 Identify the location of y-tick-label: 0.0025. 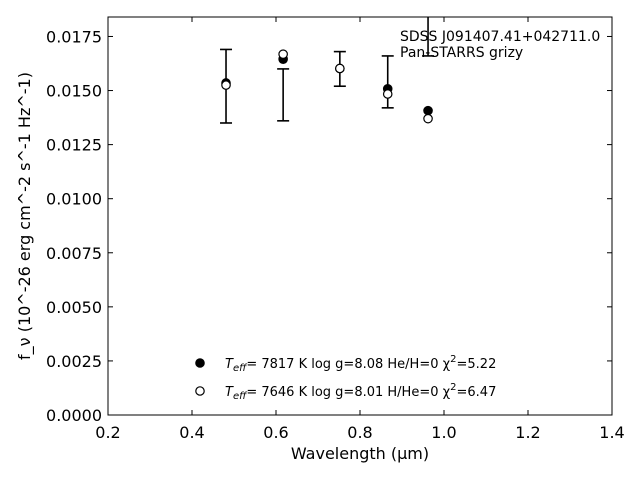
(74, 361).